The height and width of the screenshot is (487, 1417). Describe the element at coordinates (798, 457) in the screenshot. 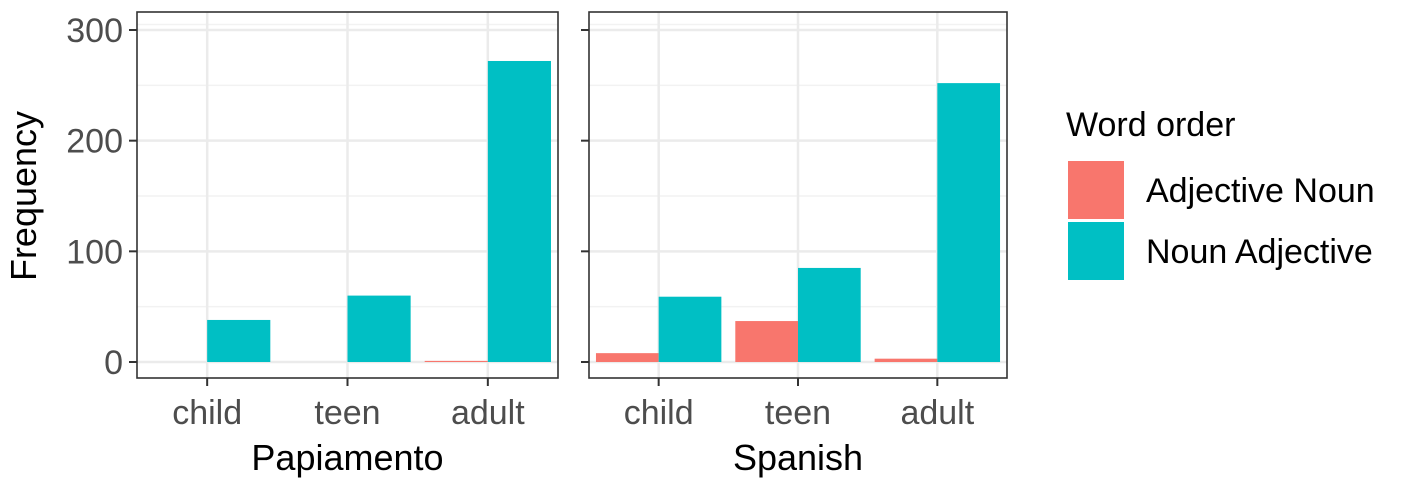

I see `x-axis-title: Spanish` at that location.